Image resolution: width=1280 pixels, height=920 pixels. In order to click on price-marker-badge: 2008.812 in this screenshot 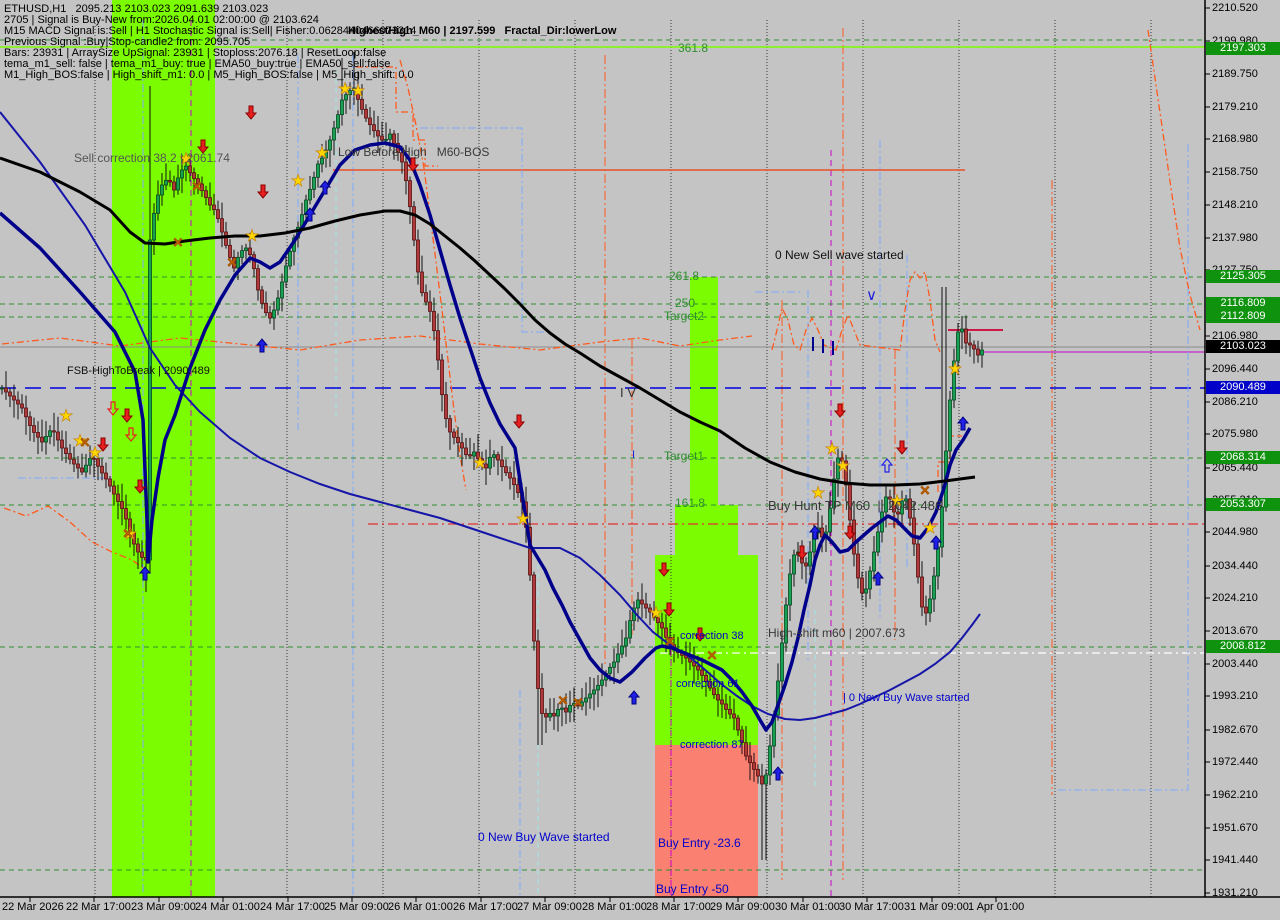, I will do `click(1243, 646)`.